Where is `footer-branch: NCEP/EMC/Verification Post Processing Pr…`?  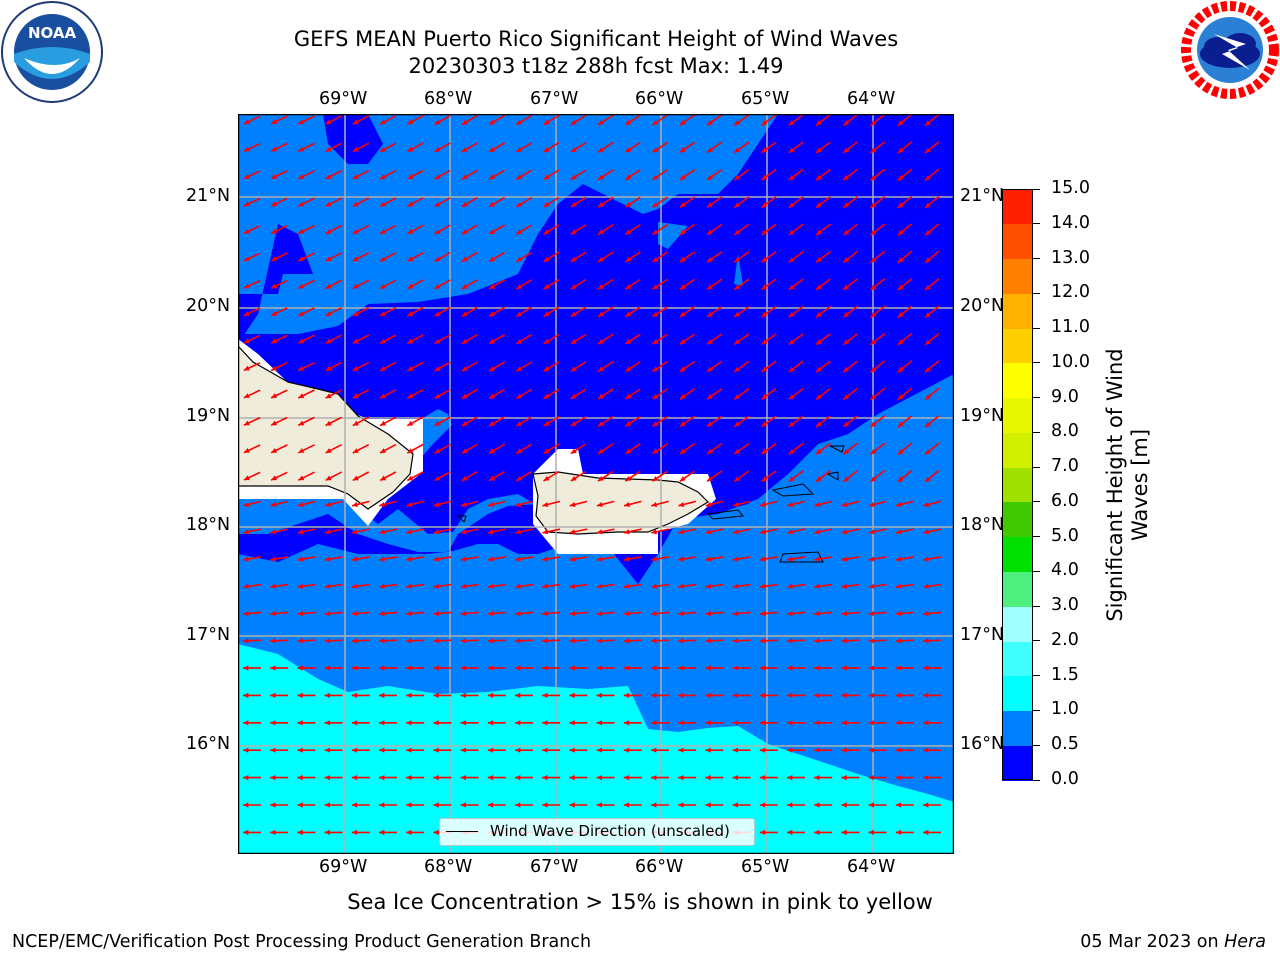
footer-branch: NCEP/EMC/Verification Post Processing Pr… is located at coordinates (302, 942).